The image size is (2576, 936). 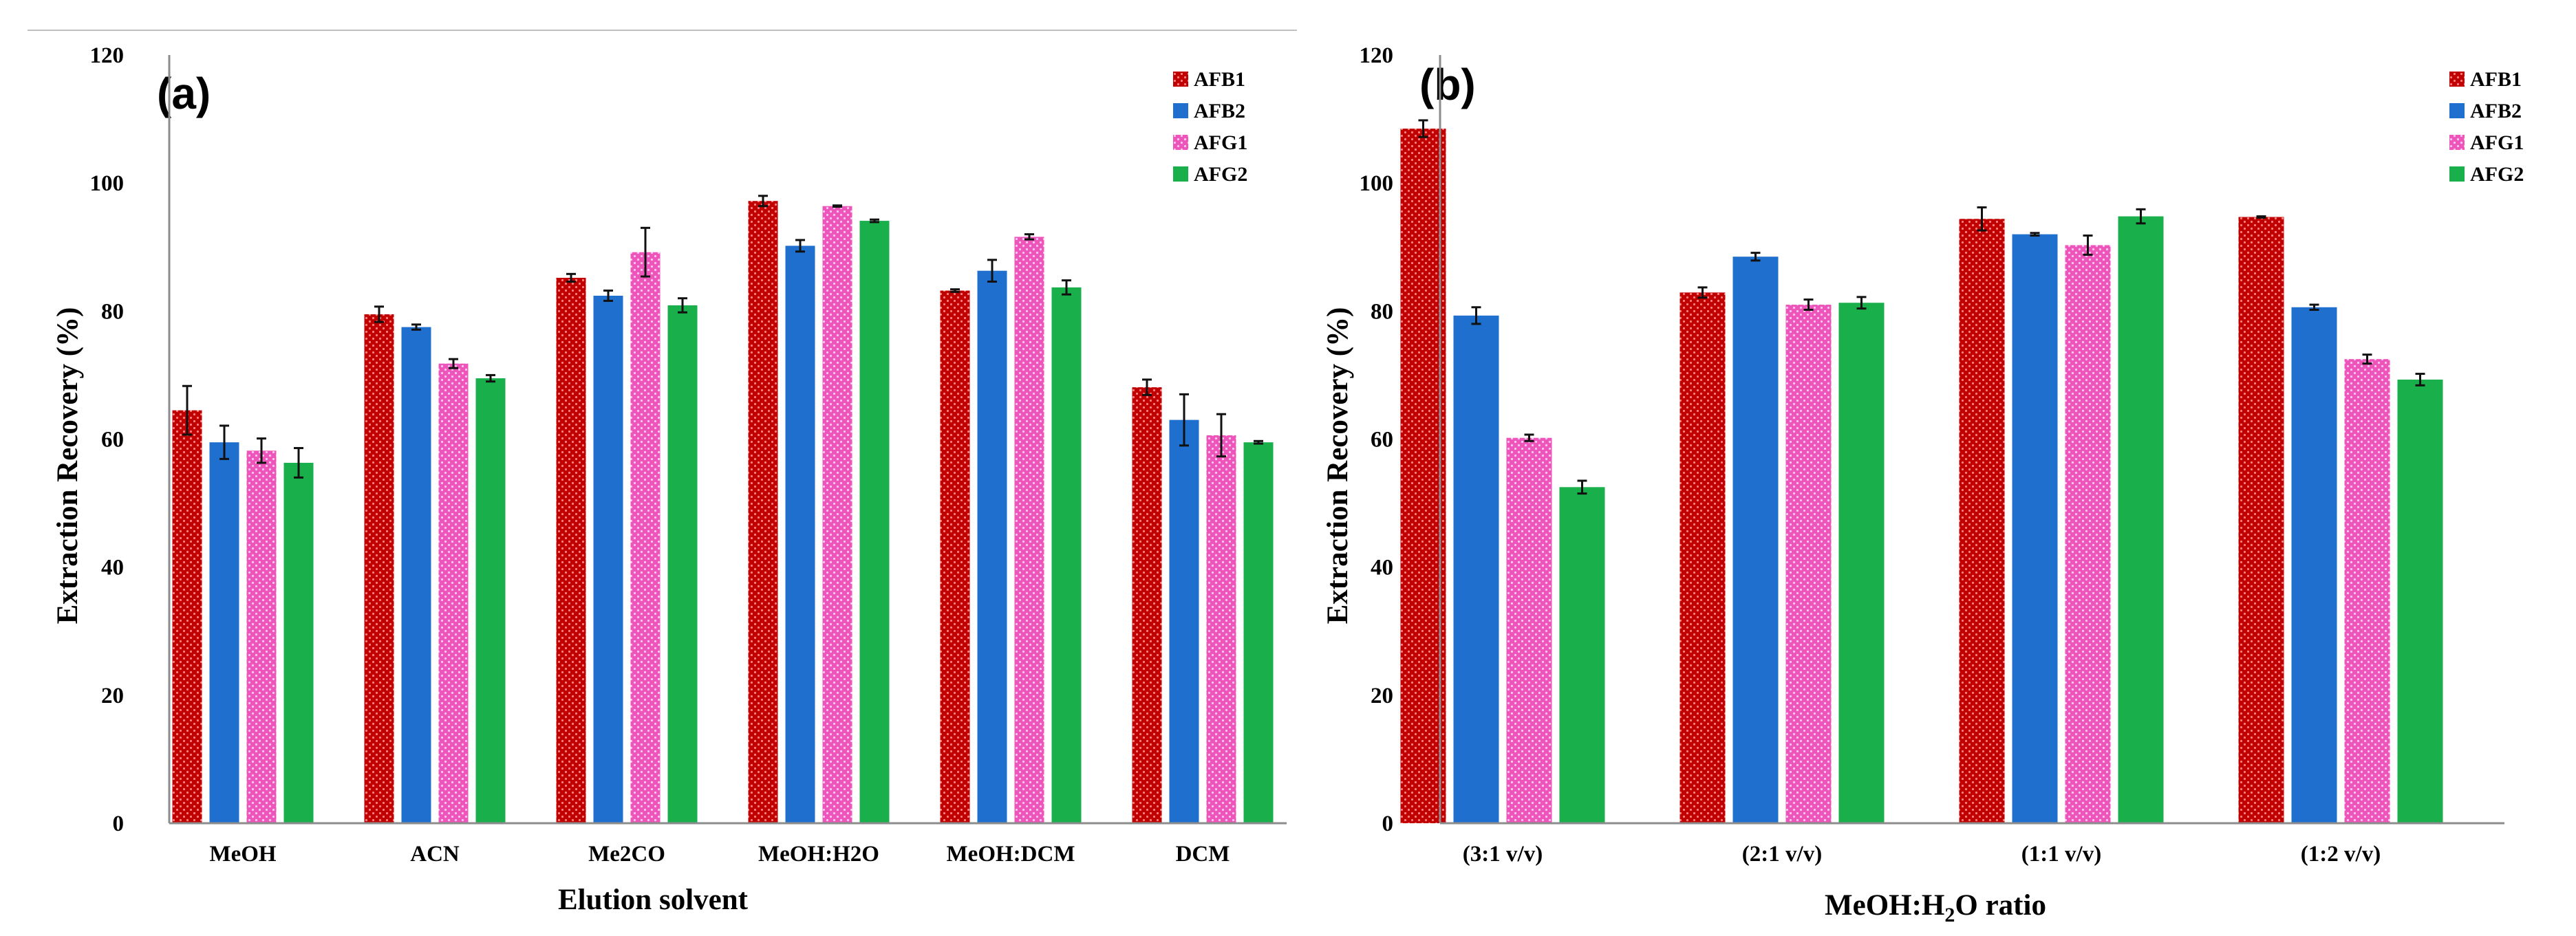 I want to click on x-tick-label: Me2CO, so click(x=626, y=854).